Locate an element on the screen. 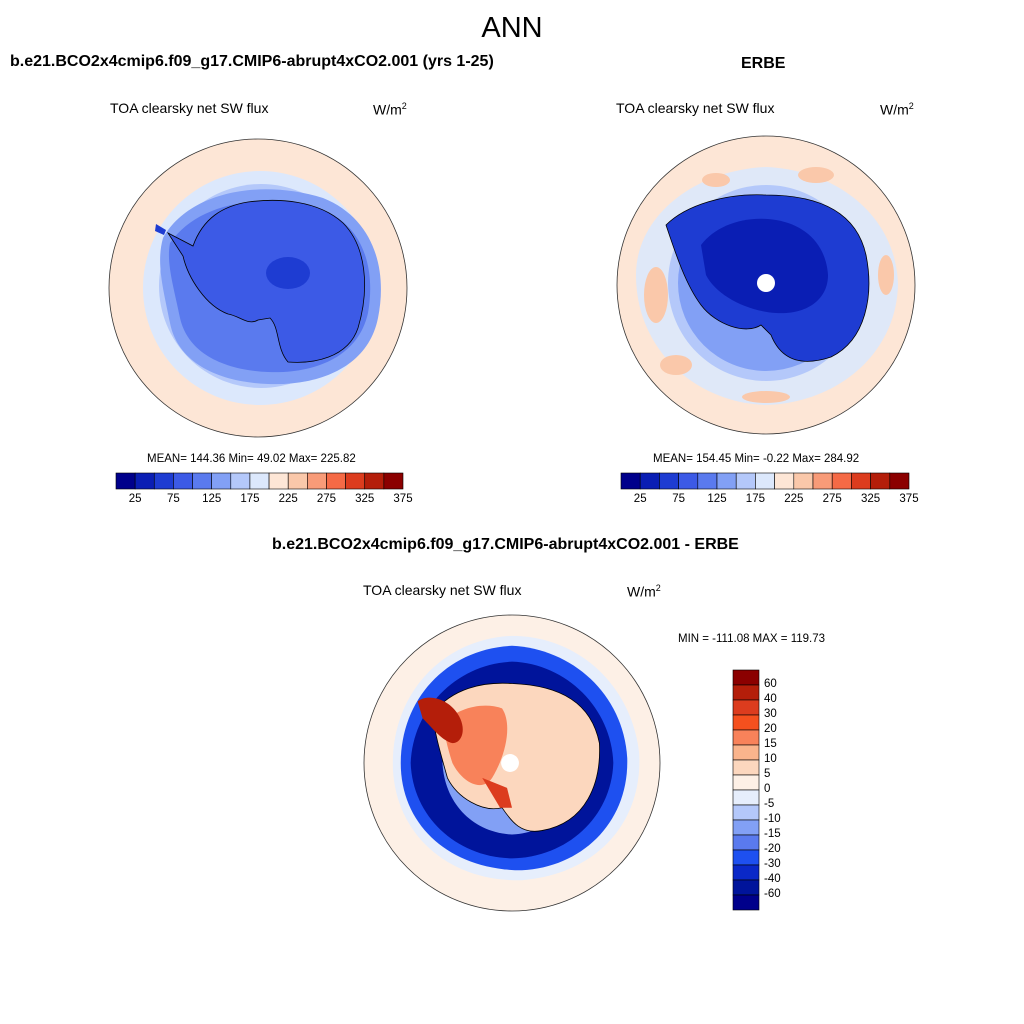 The image size is (1024, 1024). colorbar-3-tick-label: 60 is located at coordinates (770, 684).